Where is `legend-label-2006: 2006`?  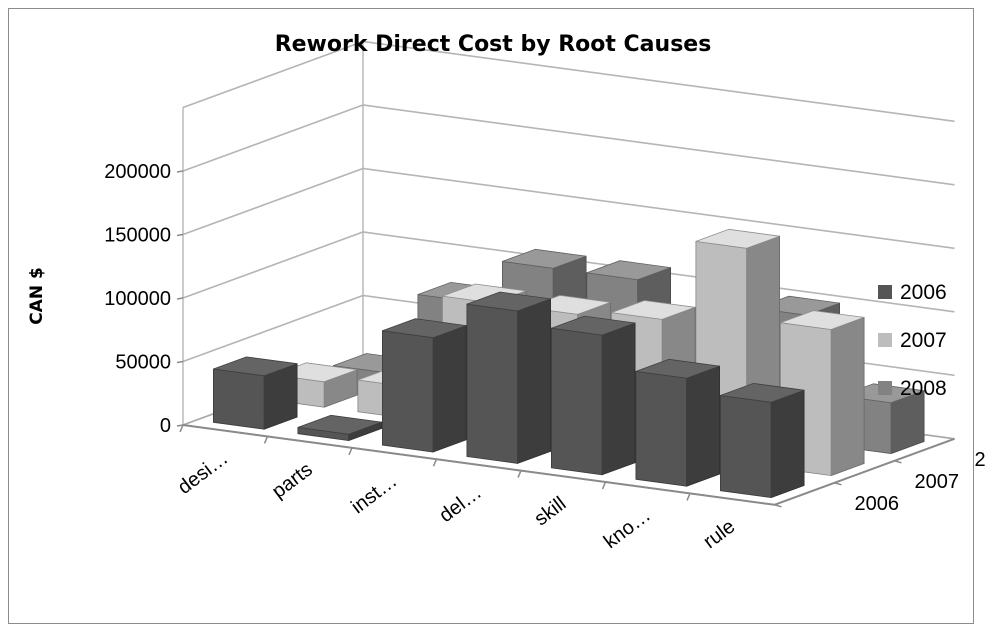 legend-label-2006: 2006 is located at coordinates (923, 292).